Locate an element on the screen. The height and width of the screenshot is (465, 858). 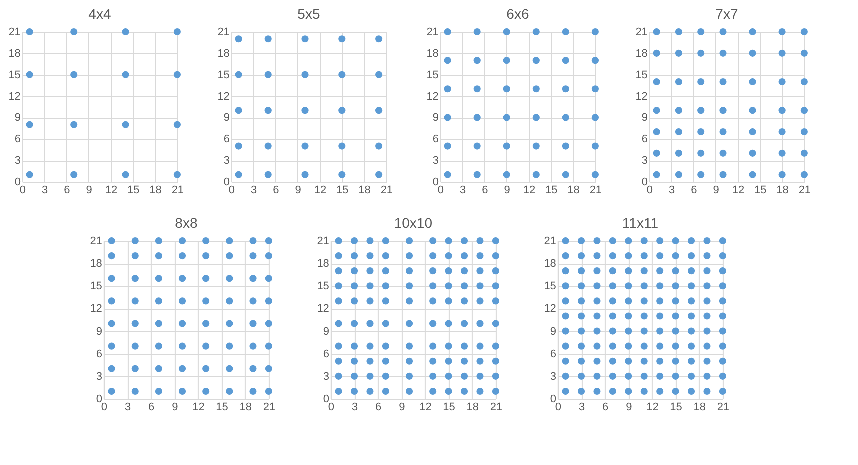
x-tick-label: 21 is located at coordinates (496, 408).